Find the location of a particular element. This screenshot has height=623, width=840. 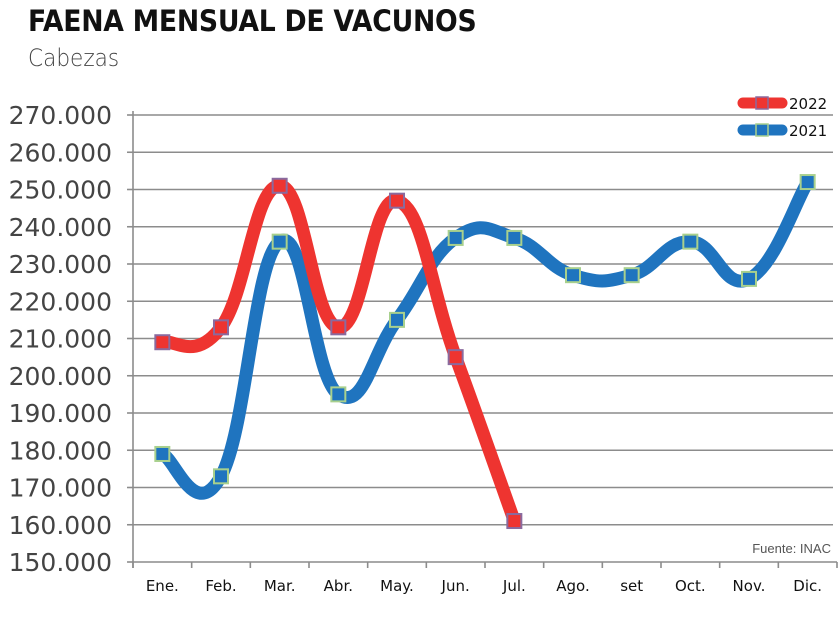

y-tick-label: 170.000 is located at coordinates (60, 488).